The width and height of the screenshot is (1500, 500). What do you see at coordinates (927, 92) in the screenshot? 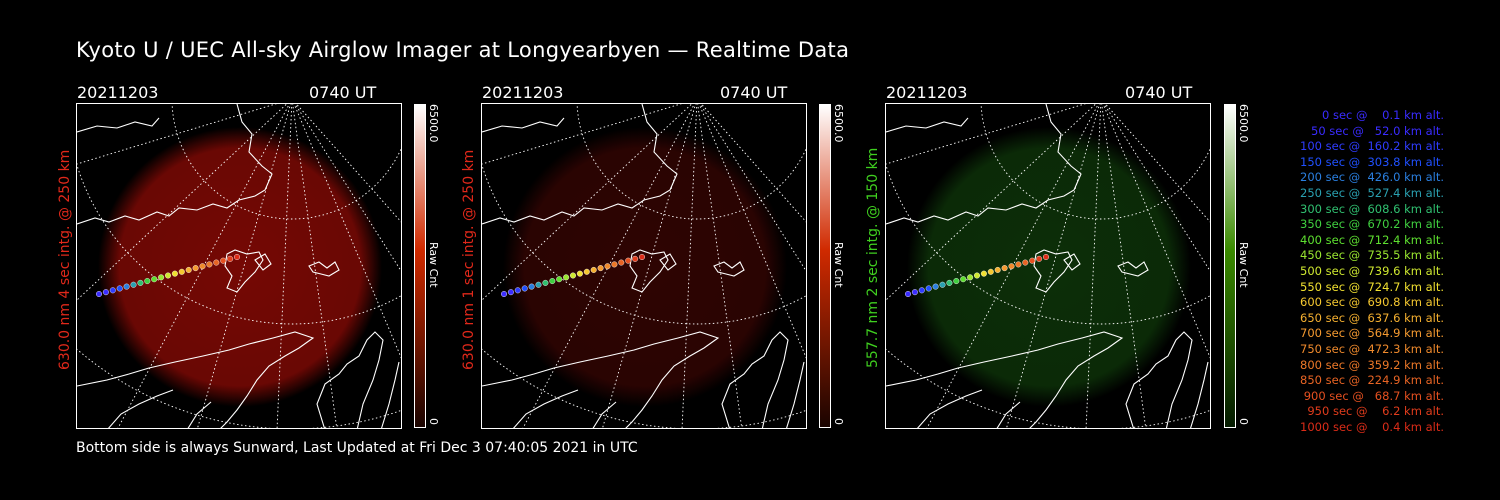
I see `panel-3-date: 20211203` at bounding box center [927, 92].